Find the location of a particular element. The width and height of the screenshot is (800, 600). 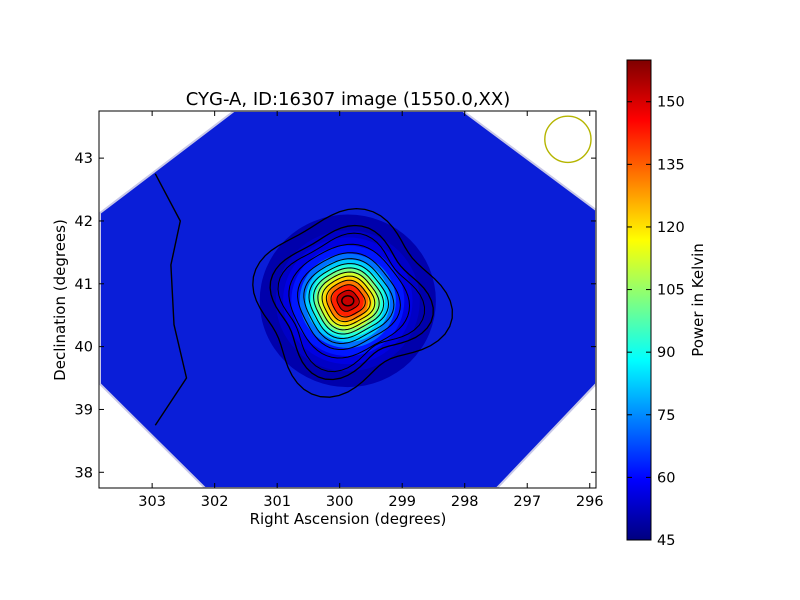

chart-title: CYG-A, ID:16307 image (1550.0,XX) is located at coordinates (348, 99).